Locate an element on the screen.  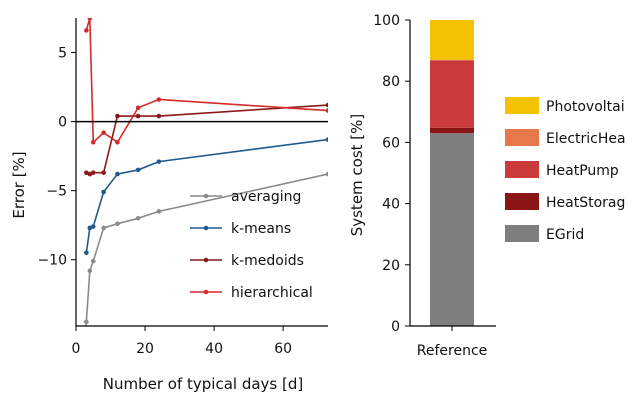
legend-label-heatpump: HeatPump is located at coordinates (582, 171).